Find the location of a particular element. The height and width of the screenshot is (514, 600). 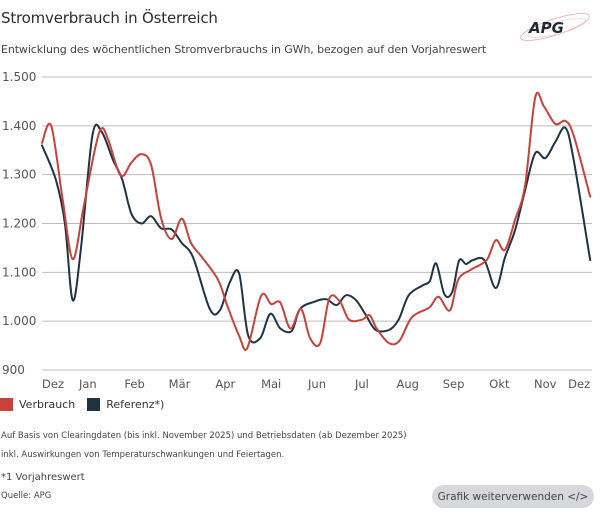

x-tick-label: Jun is located at coordinates (316, 384).